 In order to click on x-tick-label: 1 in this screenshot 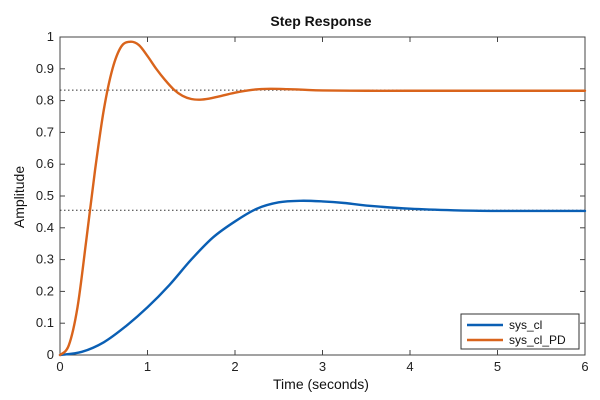, I will do `click(147, 366)`.